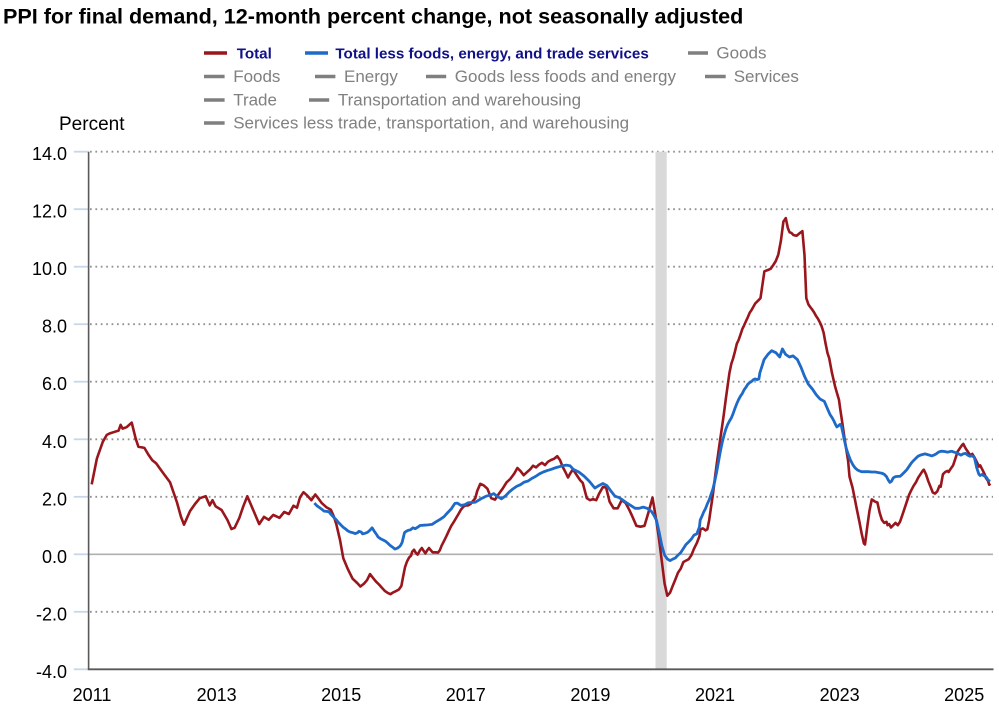  Describe the element at coordinates (256, 76) in the screenshot. I see `svg-text: Foods` at that location.